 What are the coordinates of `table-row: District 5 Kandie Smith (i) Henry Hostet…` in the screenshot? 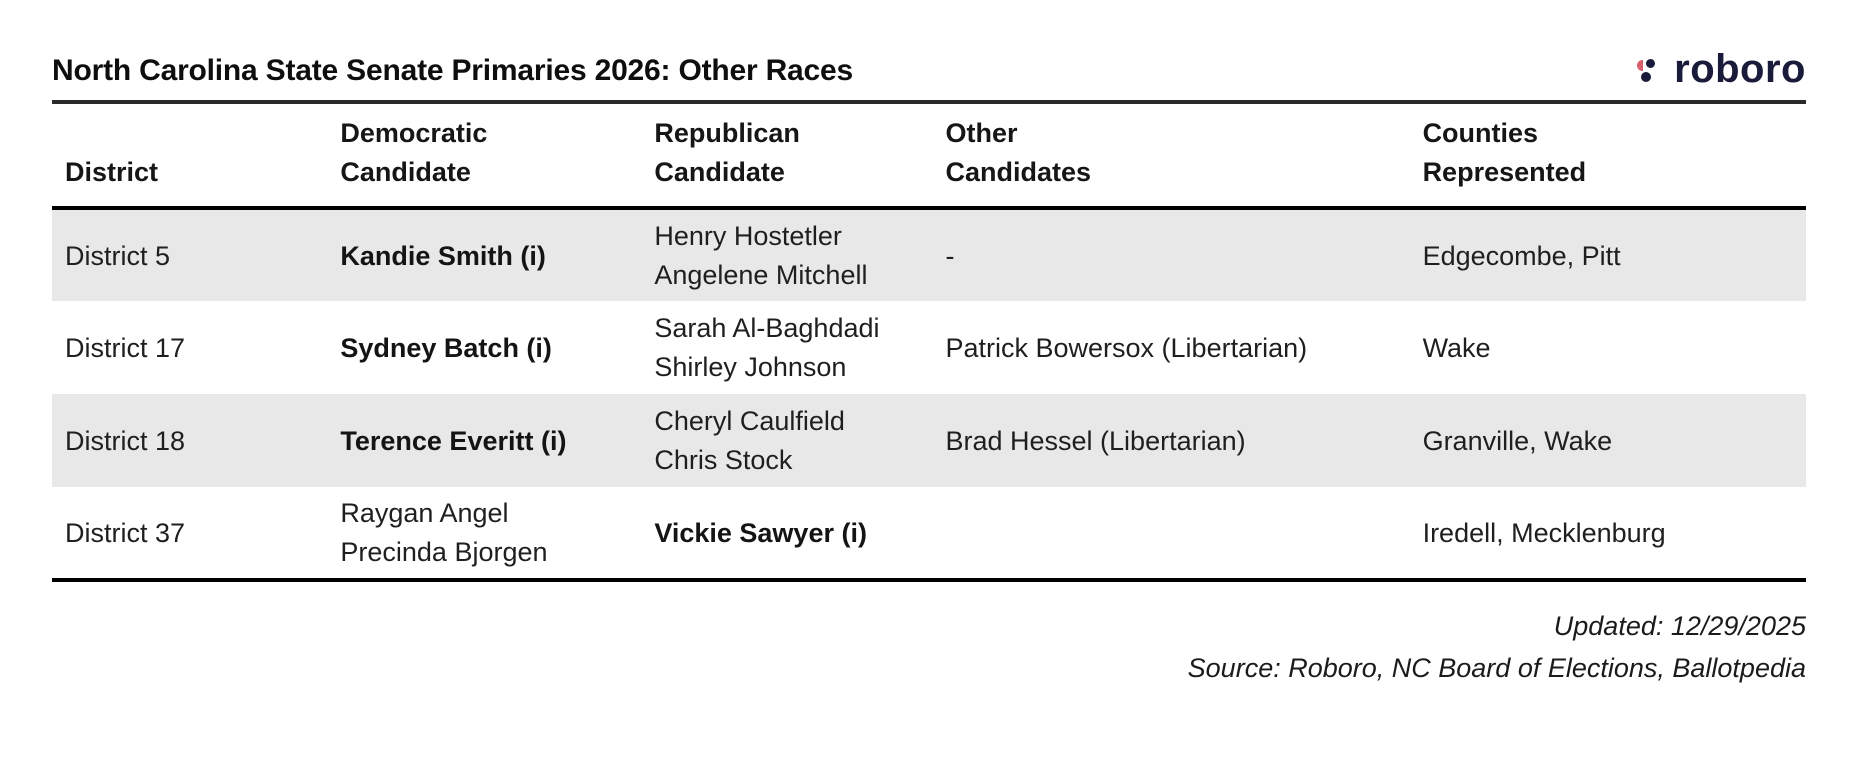 It's located at (929, 255).